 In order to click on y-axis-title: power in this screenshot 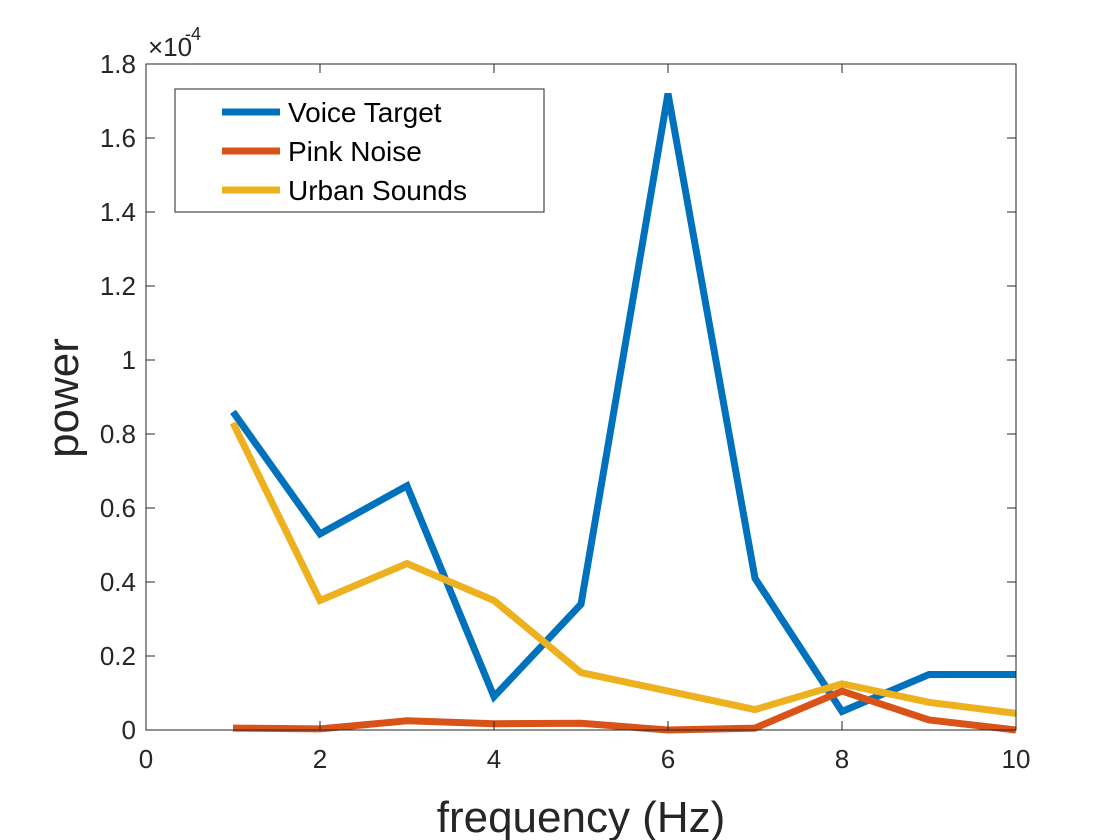, I will do `click(63, 398)`.